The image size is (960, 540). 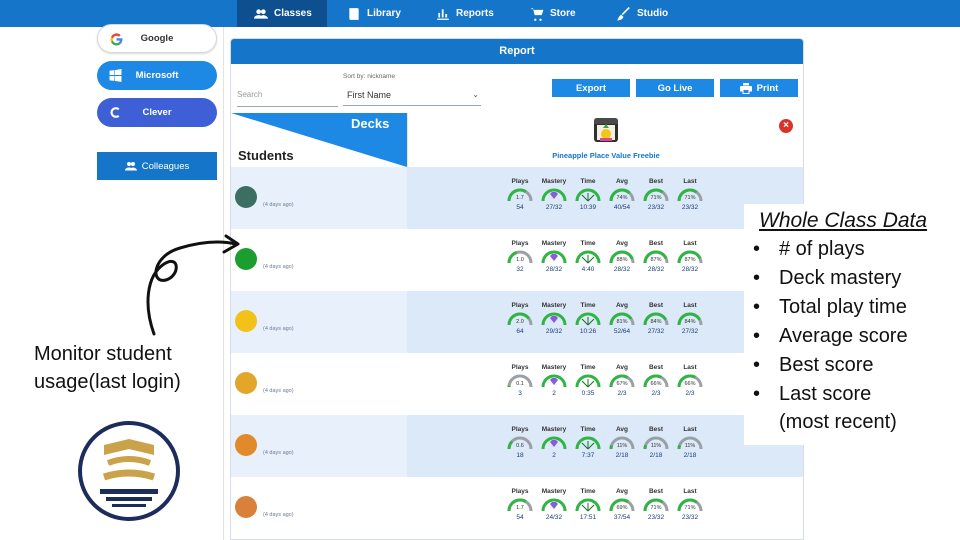 What do you see at coordinates (690, 207) in the screenshot?
I see `stat-value: 23/32` at bounding box center [690, 207].